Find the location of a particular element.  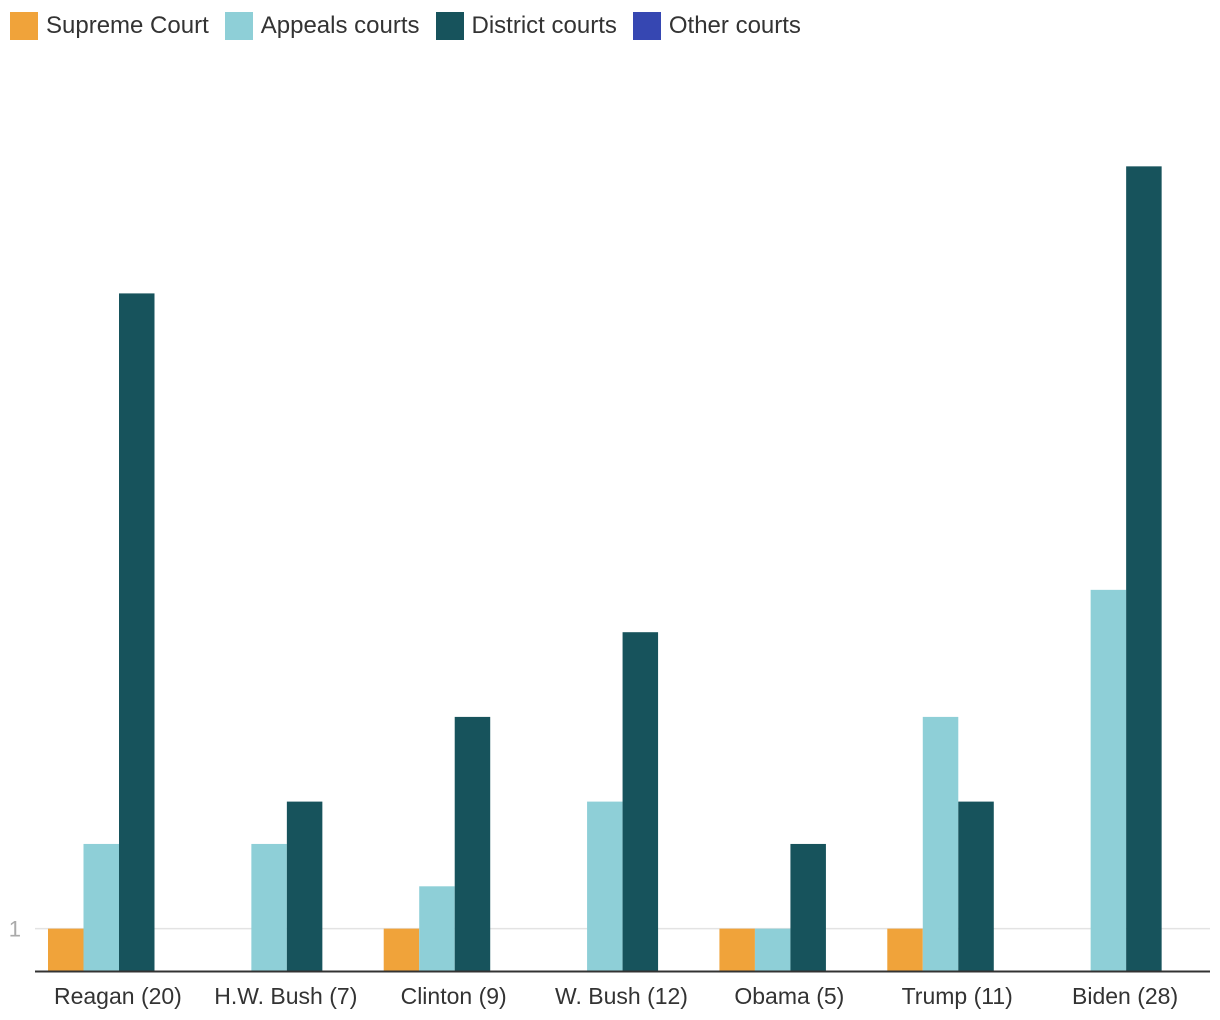

x-tick-label: Obama (5) is located at coordinates (789, 996).